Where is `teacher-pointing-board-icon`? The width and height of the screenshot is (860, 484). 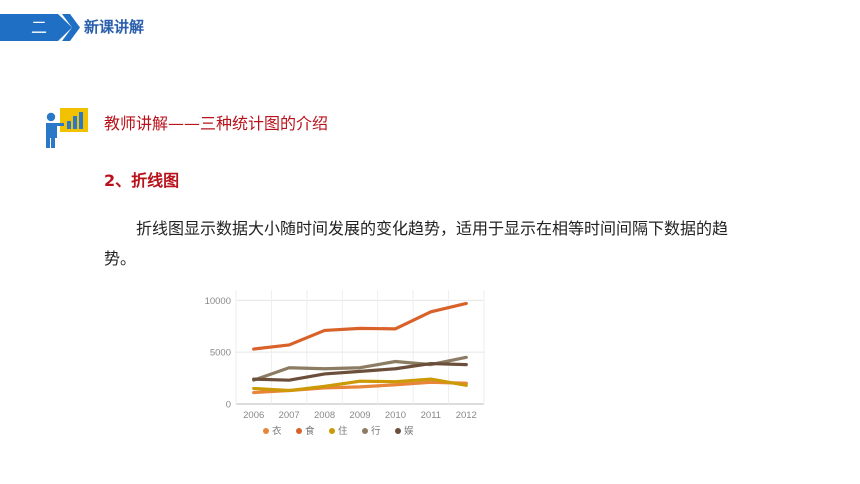
teacher-pointing-board-icon is located at coordinates (67, 129).